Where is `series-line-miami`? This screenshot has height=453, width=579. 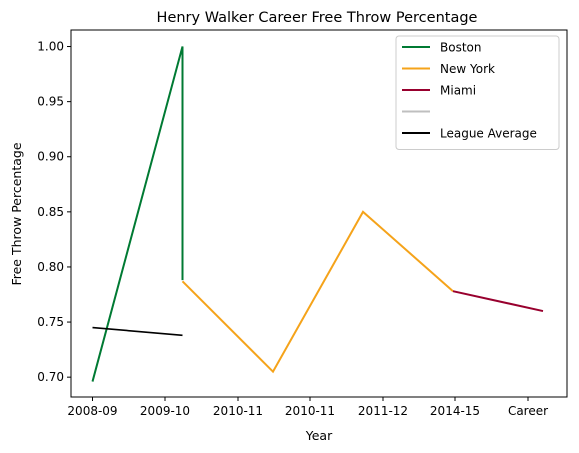
series-line-miami is located at coordinates (498, 301).